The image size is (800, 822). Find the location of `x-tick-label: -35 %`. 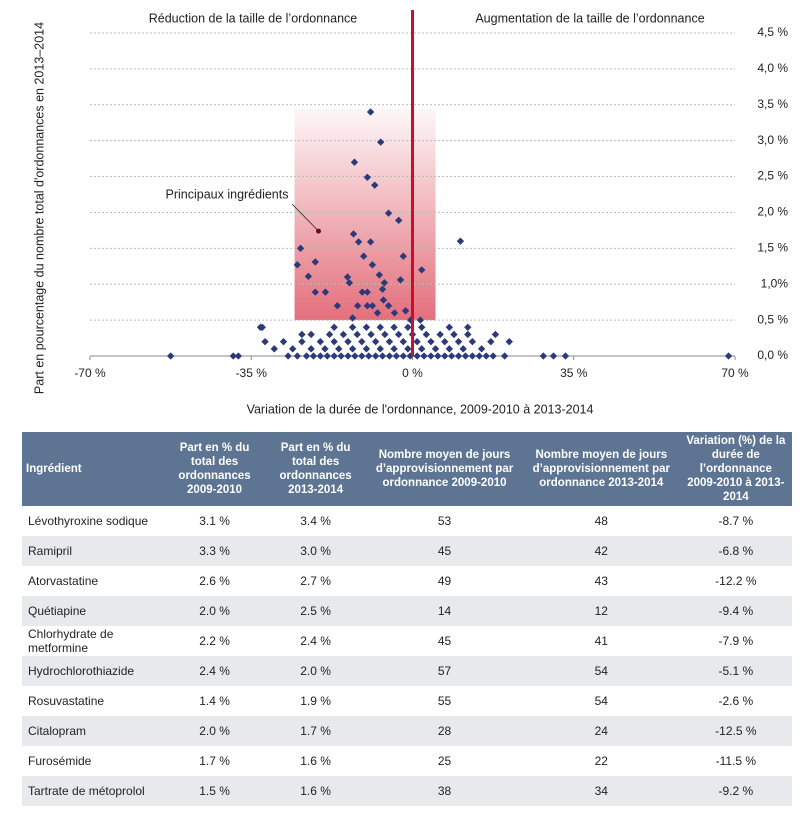

x-tick-label: -35 % is located at coordinates (252, 373).